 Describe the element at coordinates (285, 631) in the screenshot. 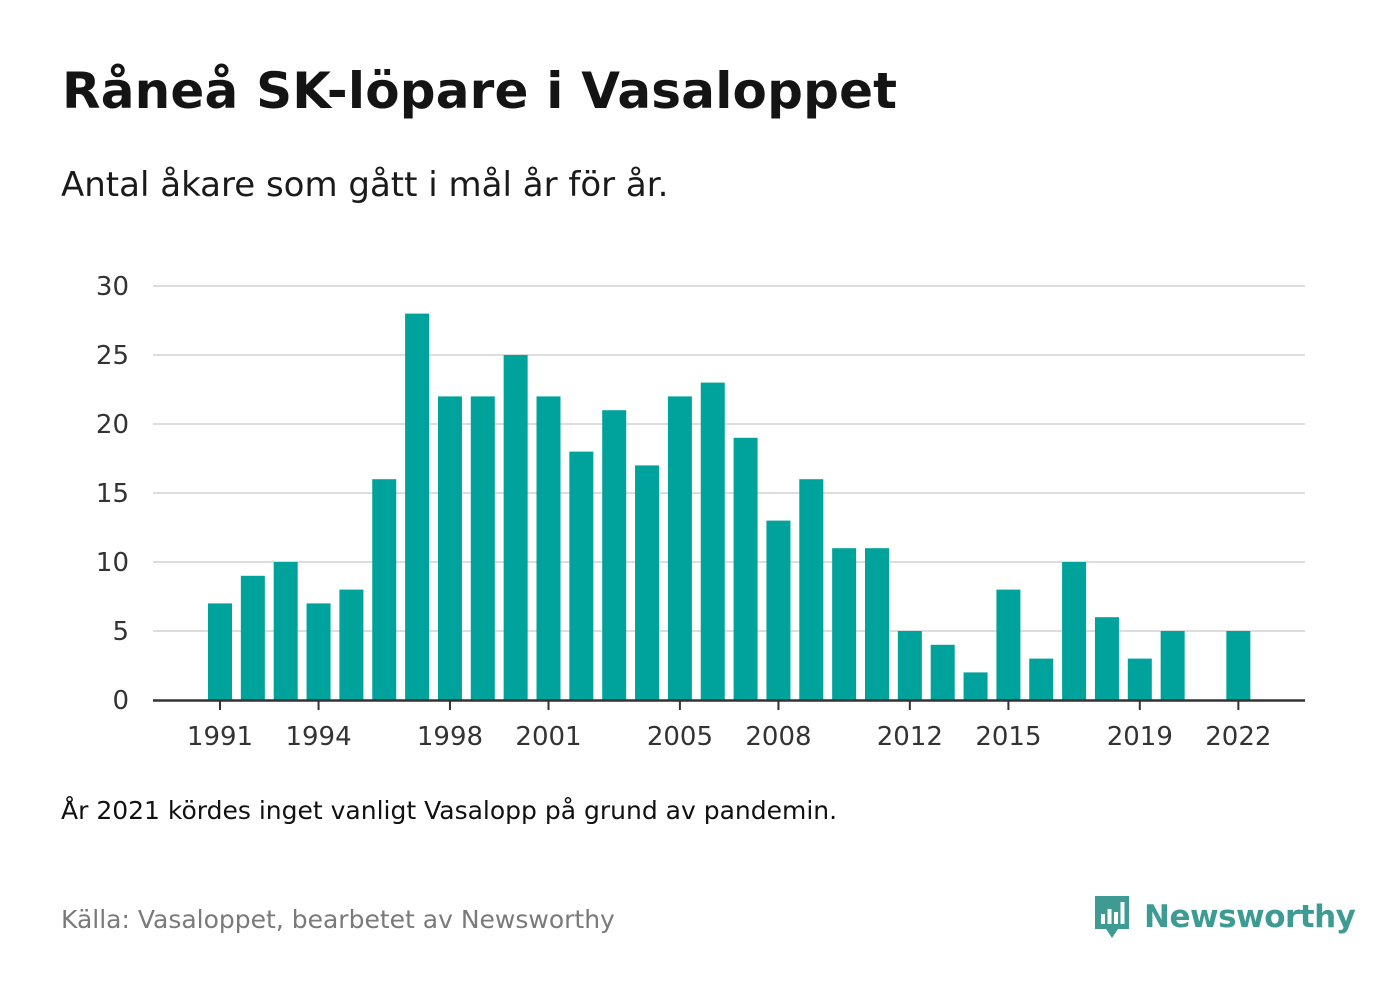

I see `bar-1993` at that location.